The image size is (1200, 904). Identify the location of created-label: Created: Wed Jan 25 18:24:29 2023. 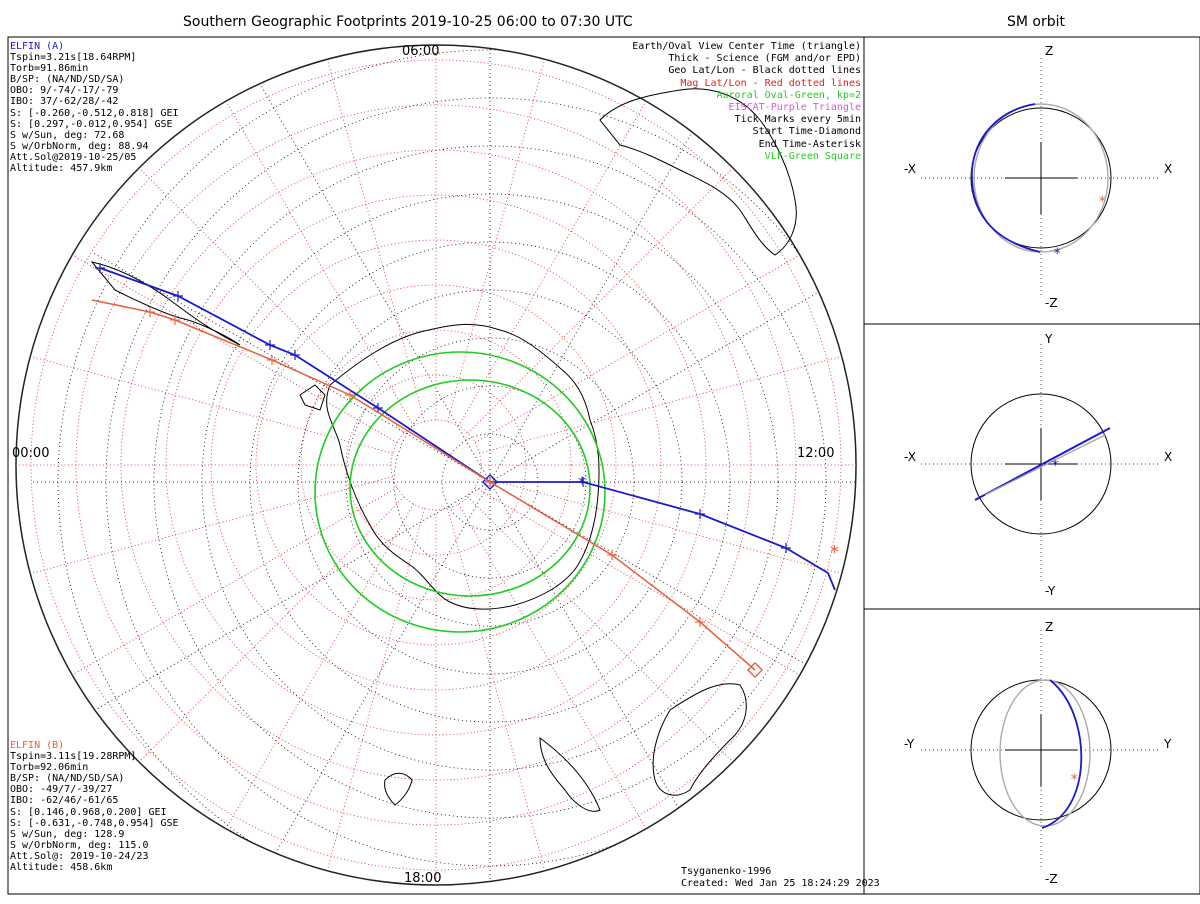
(780, 883).